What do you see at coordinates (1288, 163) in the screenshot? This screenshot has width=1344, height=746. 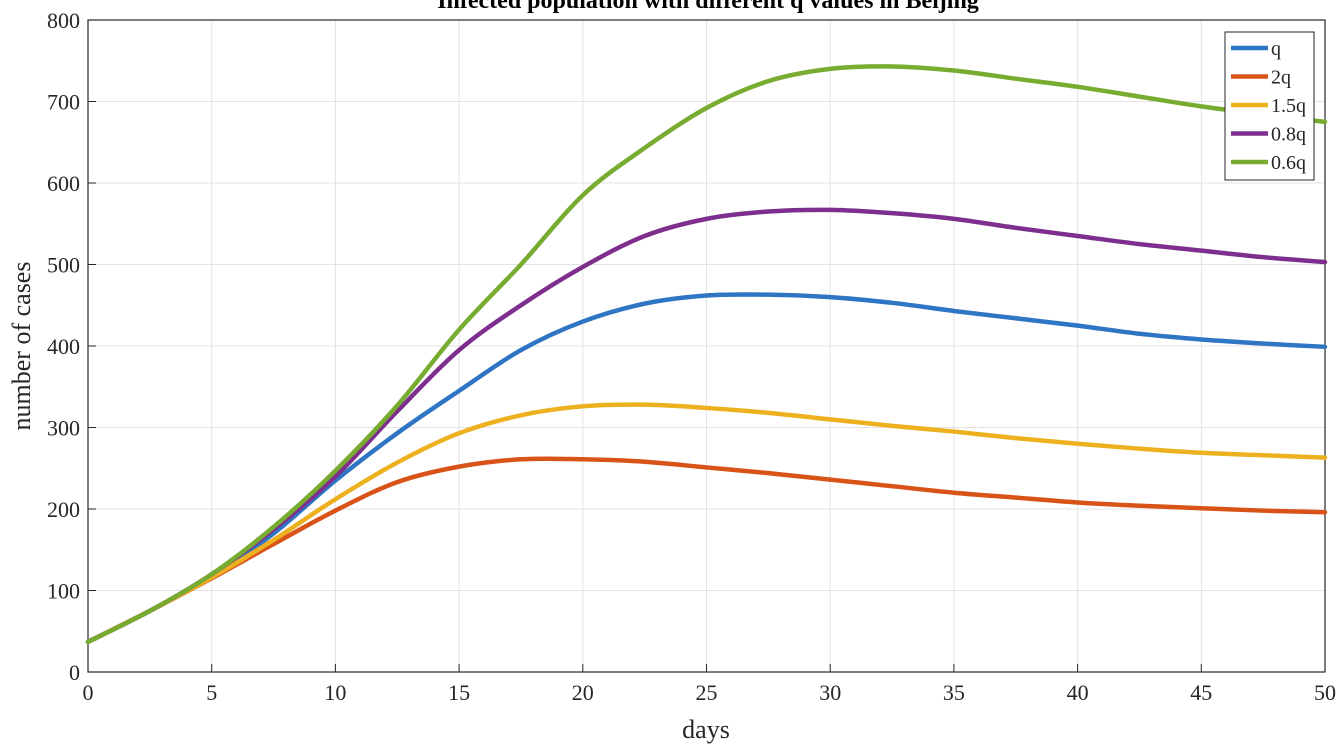 I see `legend-label-5: 0.6q` at bounding box center [1288, 163].